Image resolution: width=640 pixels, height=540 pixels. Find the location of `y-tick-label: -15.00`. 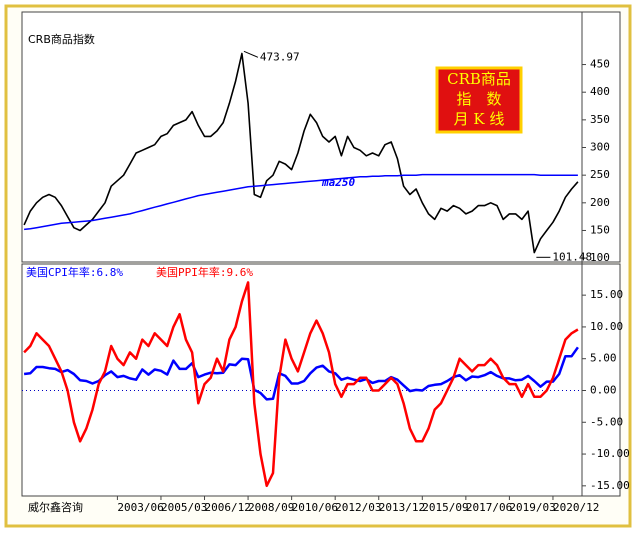

y-tick-label: -15.00 is located at coordinates (610, 485).